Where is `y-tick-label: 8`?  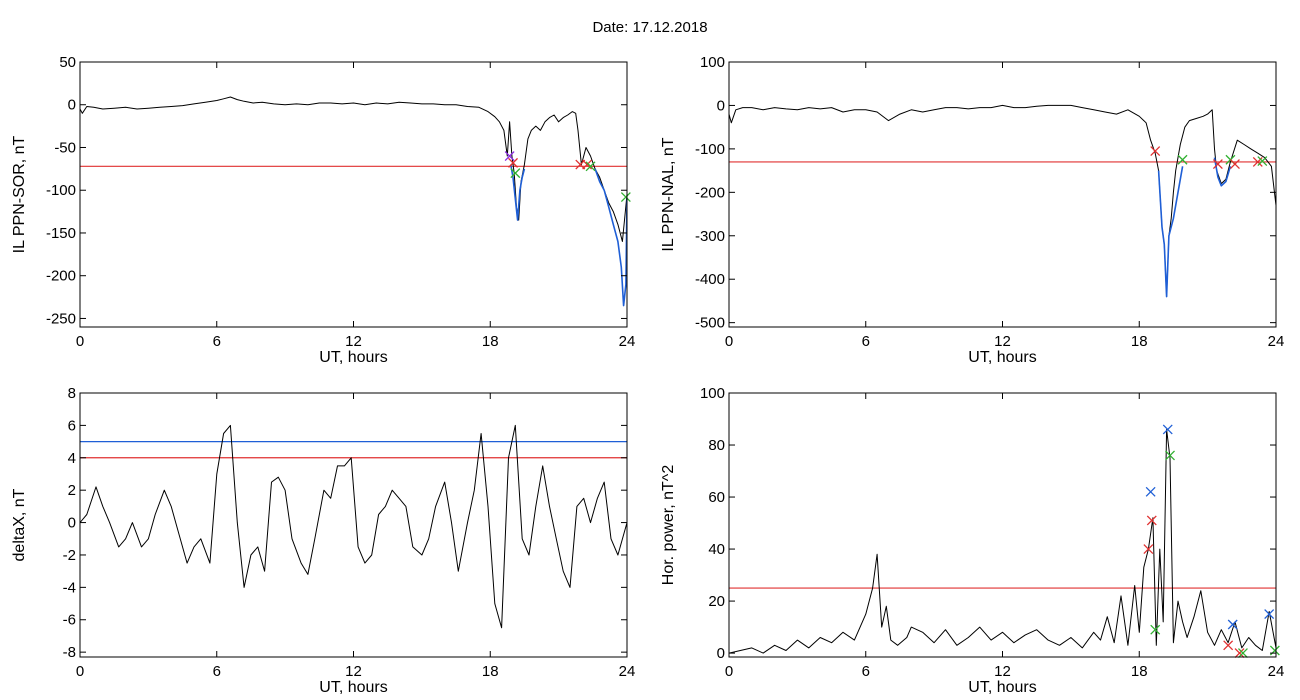
y-tick-label: 8 is located at coordinates (72, 393).